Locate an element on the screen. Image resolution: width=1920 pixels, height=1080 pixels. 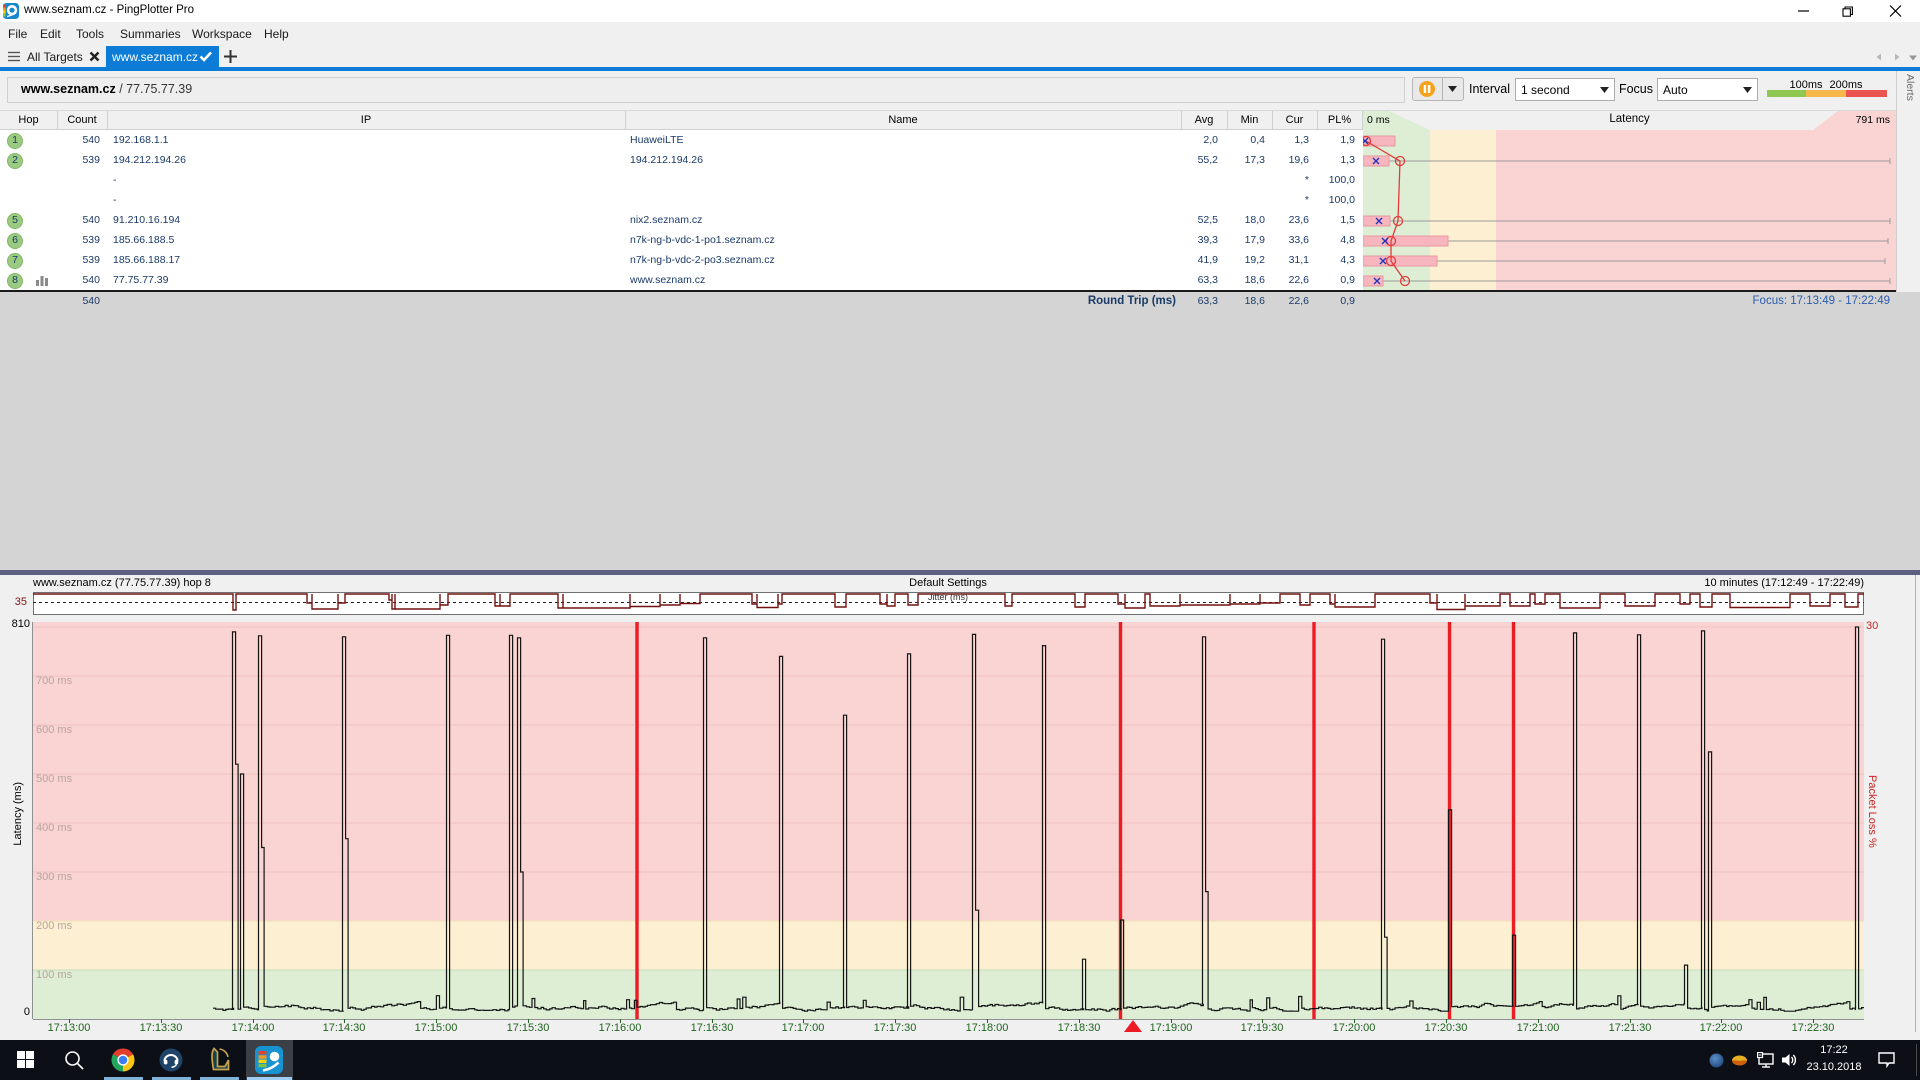
svg-text: 700 ms is located at coordinates (54, 681).